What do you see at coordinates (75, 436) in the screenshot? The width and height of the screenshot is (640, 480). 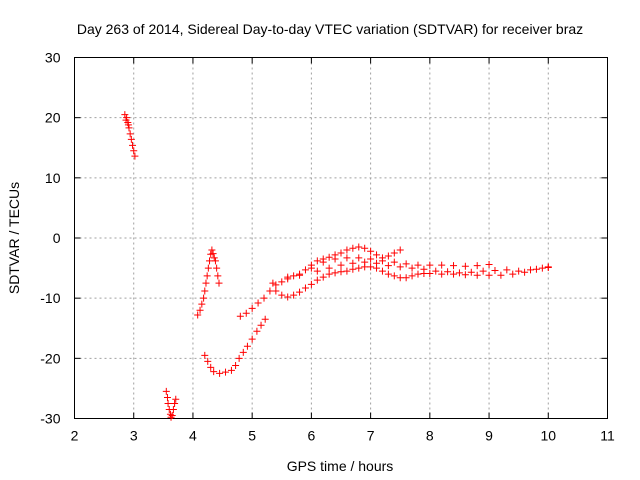 I see `x-tick-label: 2` at bounding box center [75, 436].